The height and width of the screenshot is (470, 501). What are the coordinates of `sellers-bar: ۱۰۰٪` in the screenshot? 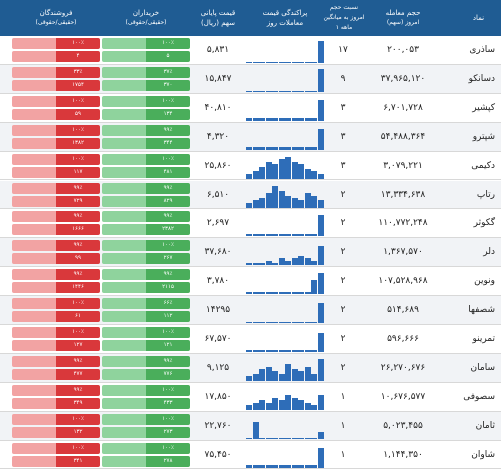 It's located at (56, 419).